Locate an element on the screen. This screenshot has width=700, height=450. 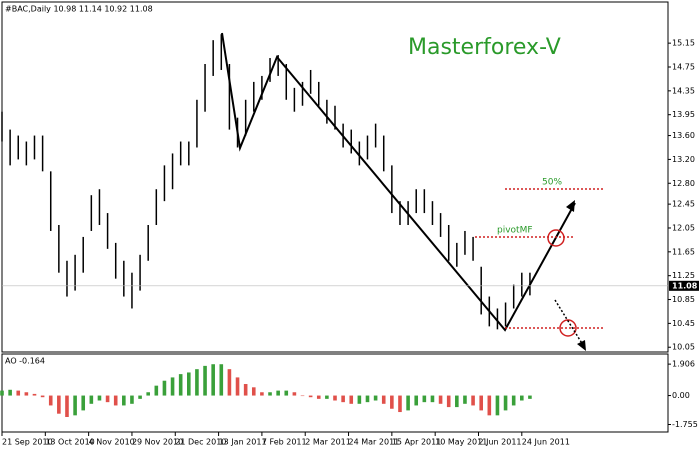
x-tick-label: 24 Jun 2011 is located at coordinates (546, 442).